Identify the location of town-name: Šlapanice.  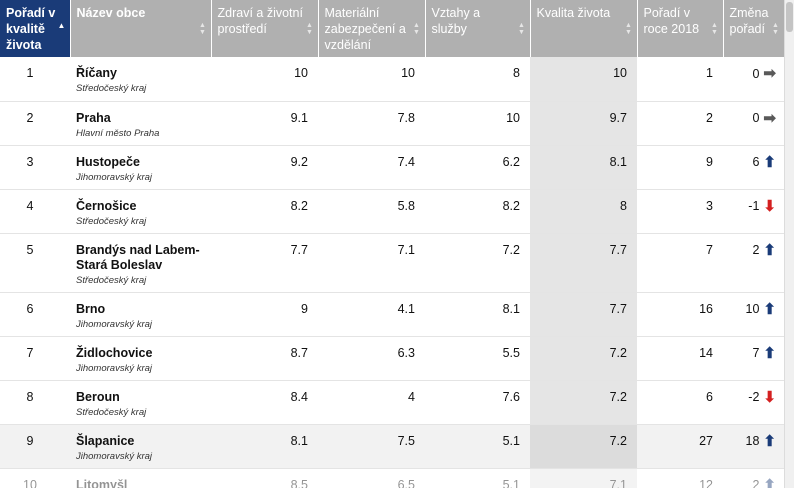
(105, 440).